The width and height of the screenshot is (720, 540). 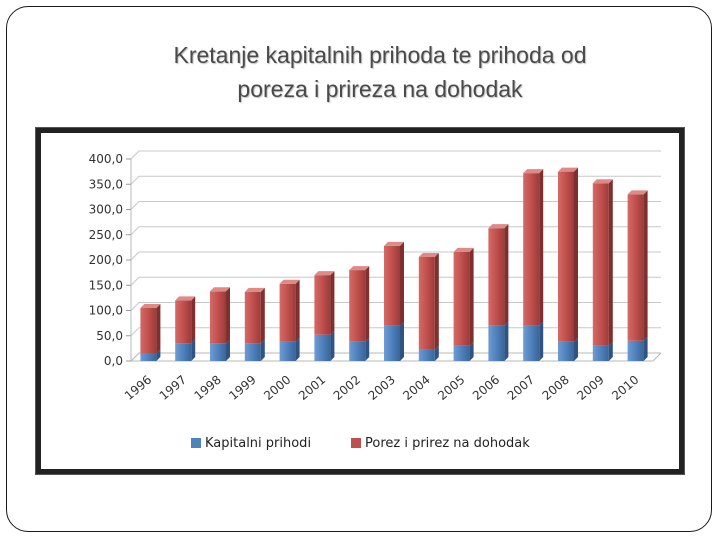 What do you see at coordinates (447, 443) in the screenshot?
I see `legend-label-porez-i-prirez: Porez i prirez na dohodak` at bounding box center [447, 443].